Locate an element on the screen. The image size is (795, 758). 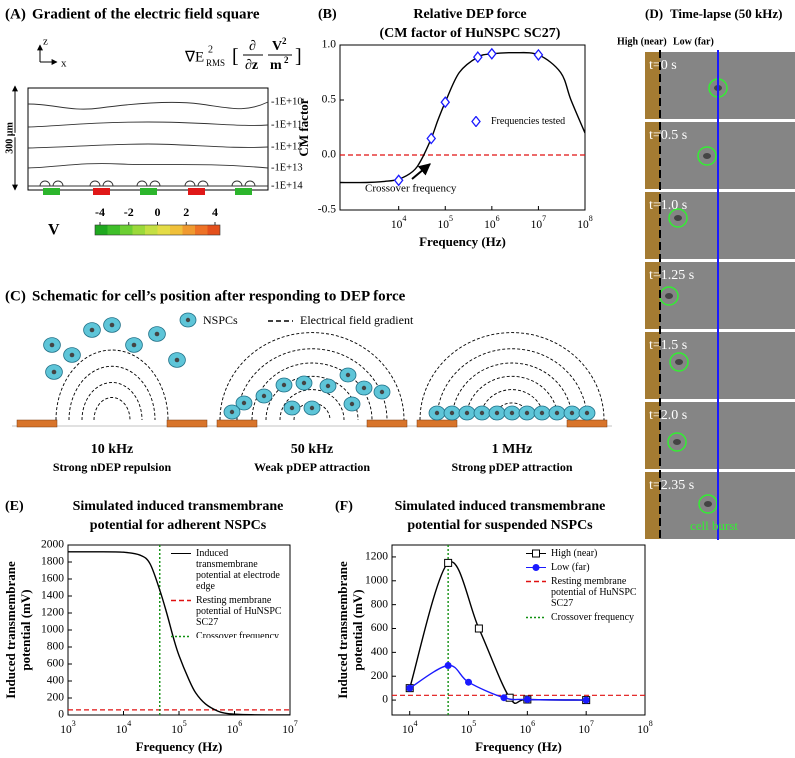
x-tick-label: 10⁵ is located at coordinates (469, 727).